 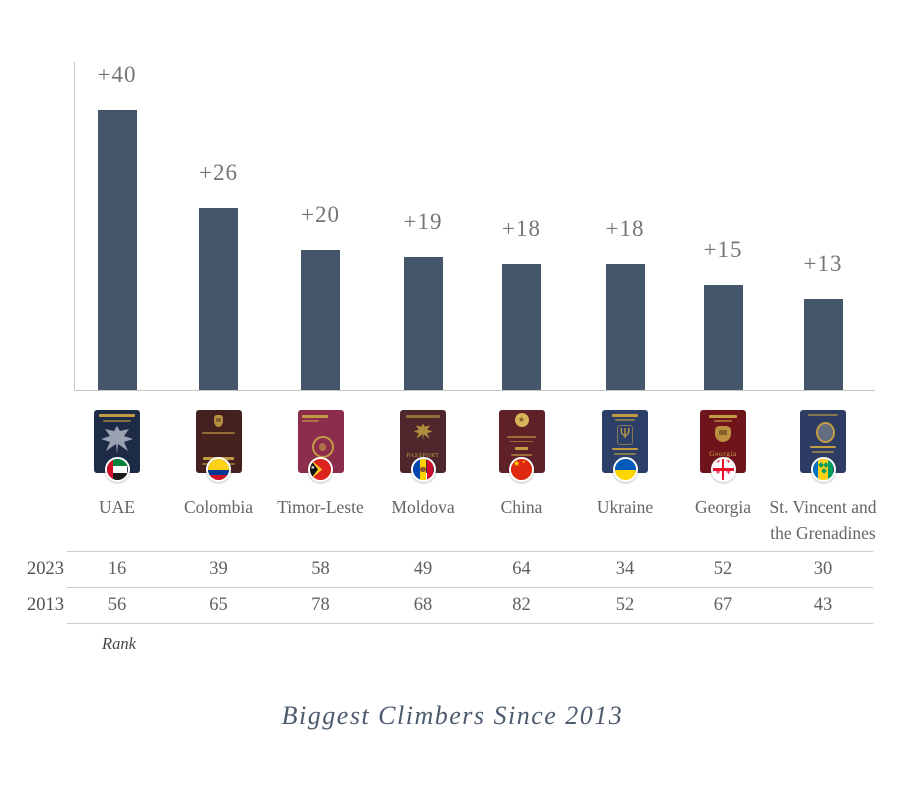 What do you see at coordinates (218, 507) in the screenshot?
I see `country-label: Colombia` at bounding box center [218, 507].